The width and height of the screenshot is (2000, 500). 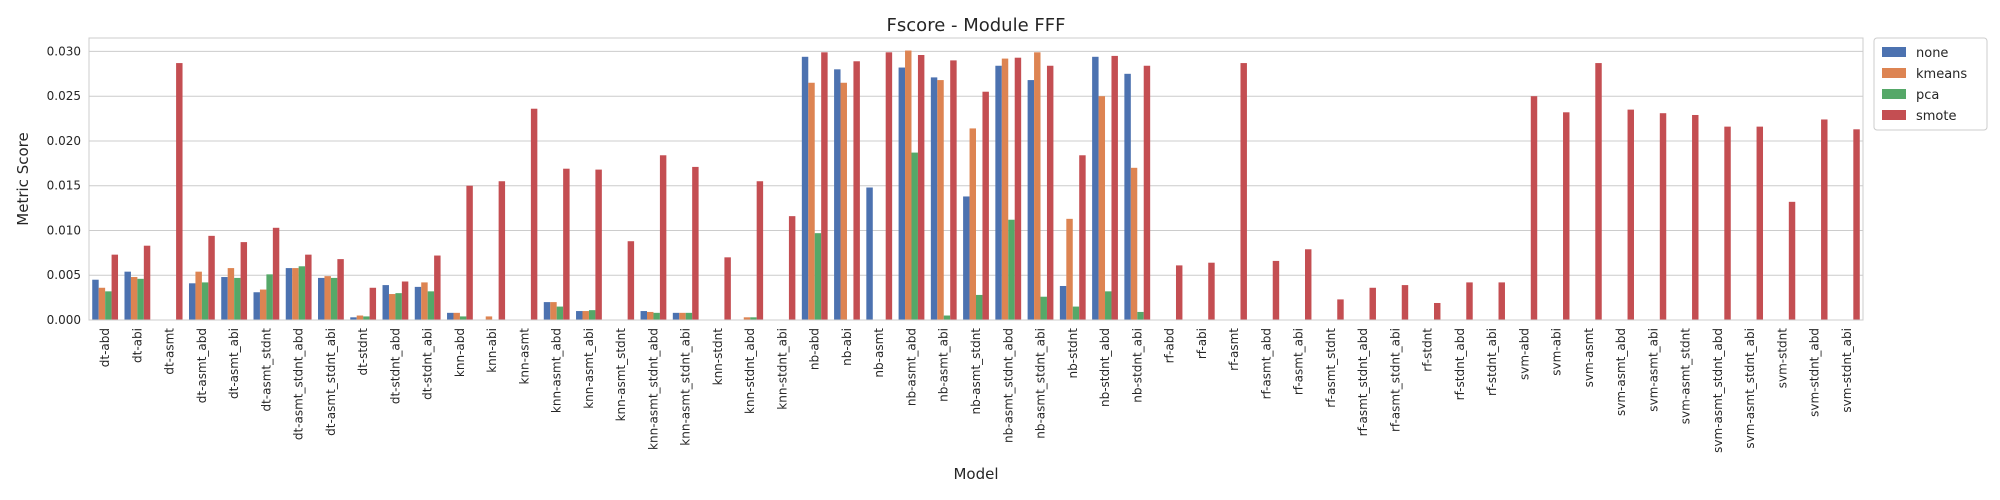 What do you see at coordinates (234, 363) in the screenshot?
I see `x-tick-label: dt-asmt_abi` at bounding box center [234, 363].